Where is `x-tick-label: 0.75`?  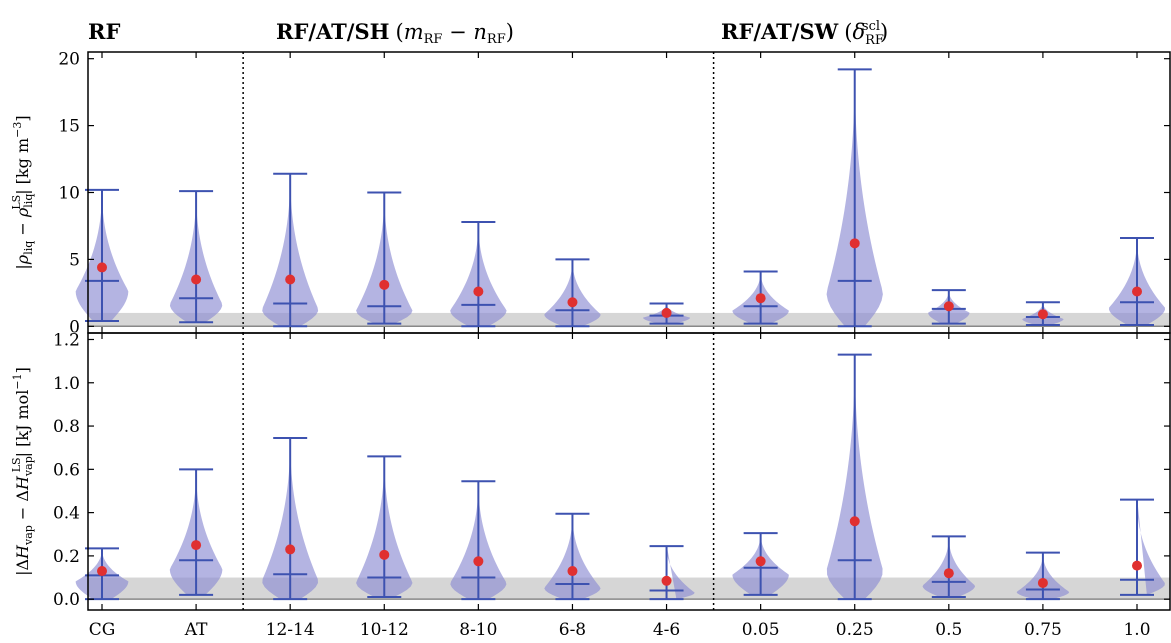
x-tick-label: 0.75 is located at coordinates (1043, 630).